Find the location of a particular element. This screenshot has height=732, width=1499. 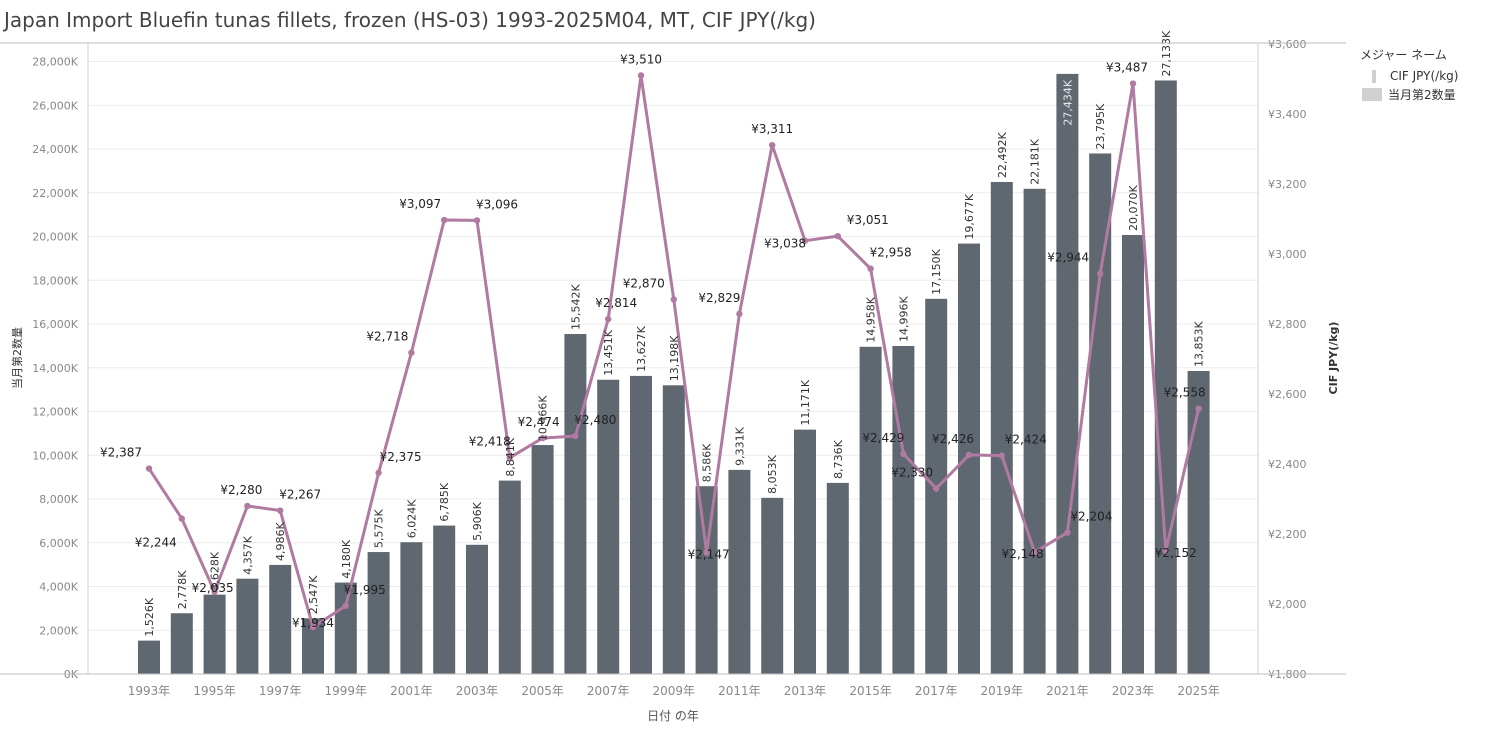

legend: メジャー ネーム CIF JPY(/kg) 当月第2数量 is located at coordinates (1409, 74).